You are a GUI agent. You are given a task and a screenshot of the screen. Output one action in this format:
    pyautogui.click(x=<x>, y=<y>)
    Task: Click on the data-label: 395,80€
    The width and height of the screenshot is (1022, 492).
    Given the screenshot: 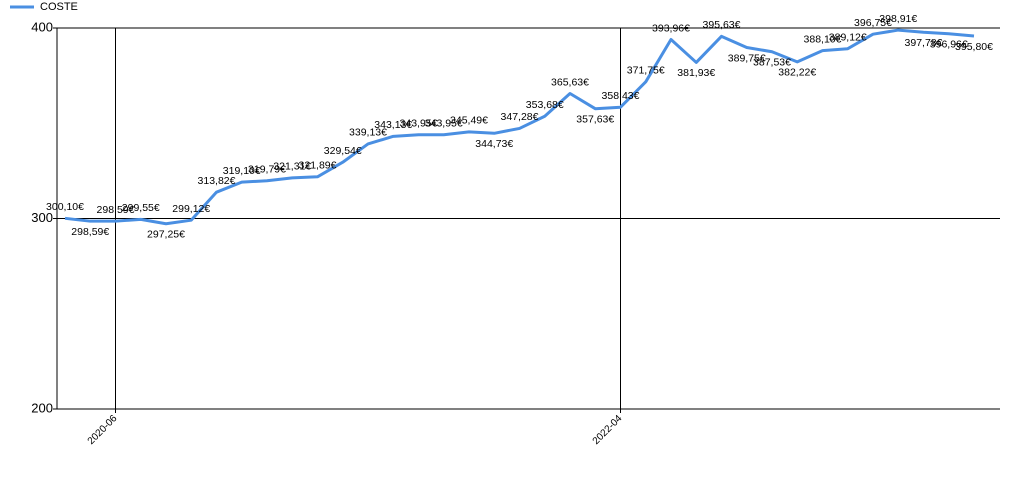 What is the action you would take?
    pyautogui.click(x=974, y=47)
    